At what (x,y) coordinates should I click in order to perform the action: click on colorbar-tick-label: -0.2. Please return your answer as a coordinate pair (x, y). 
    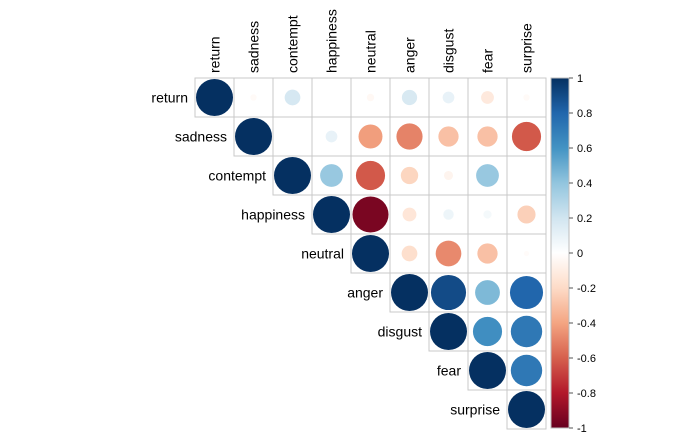
    Looking at the image, I should click on (586, 289).